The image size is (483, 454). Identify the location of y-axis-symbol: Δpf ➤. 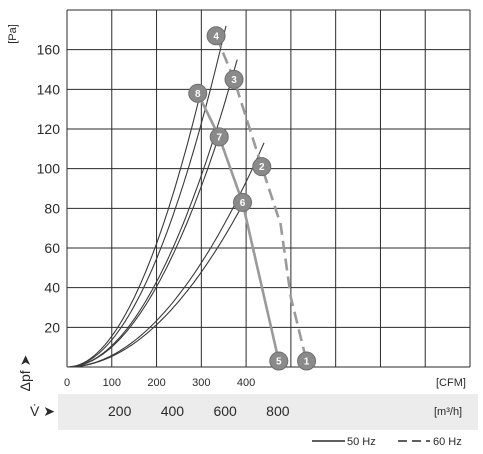
(25, 372).